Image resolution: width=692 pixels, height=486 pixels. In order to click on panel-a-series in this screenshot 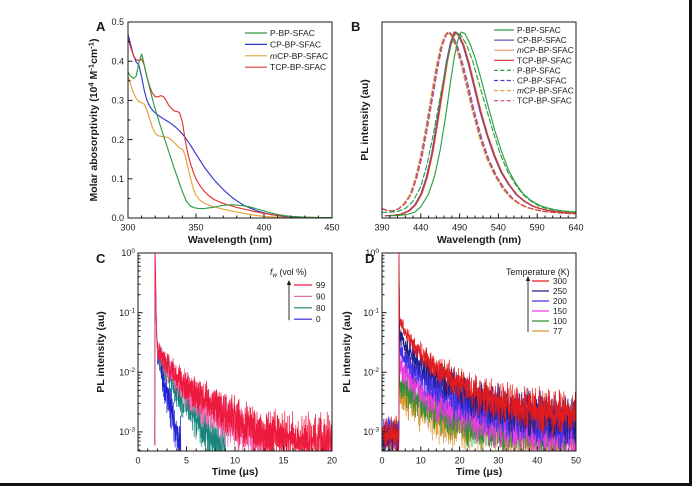, I will do `click(230, 126)`.